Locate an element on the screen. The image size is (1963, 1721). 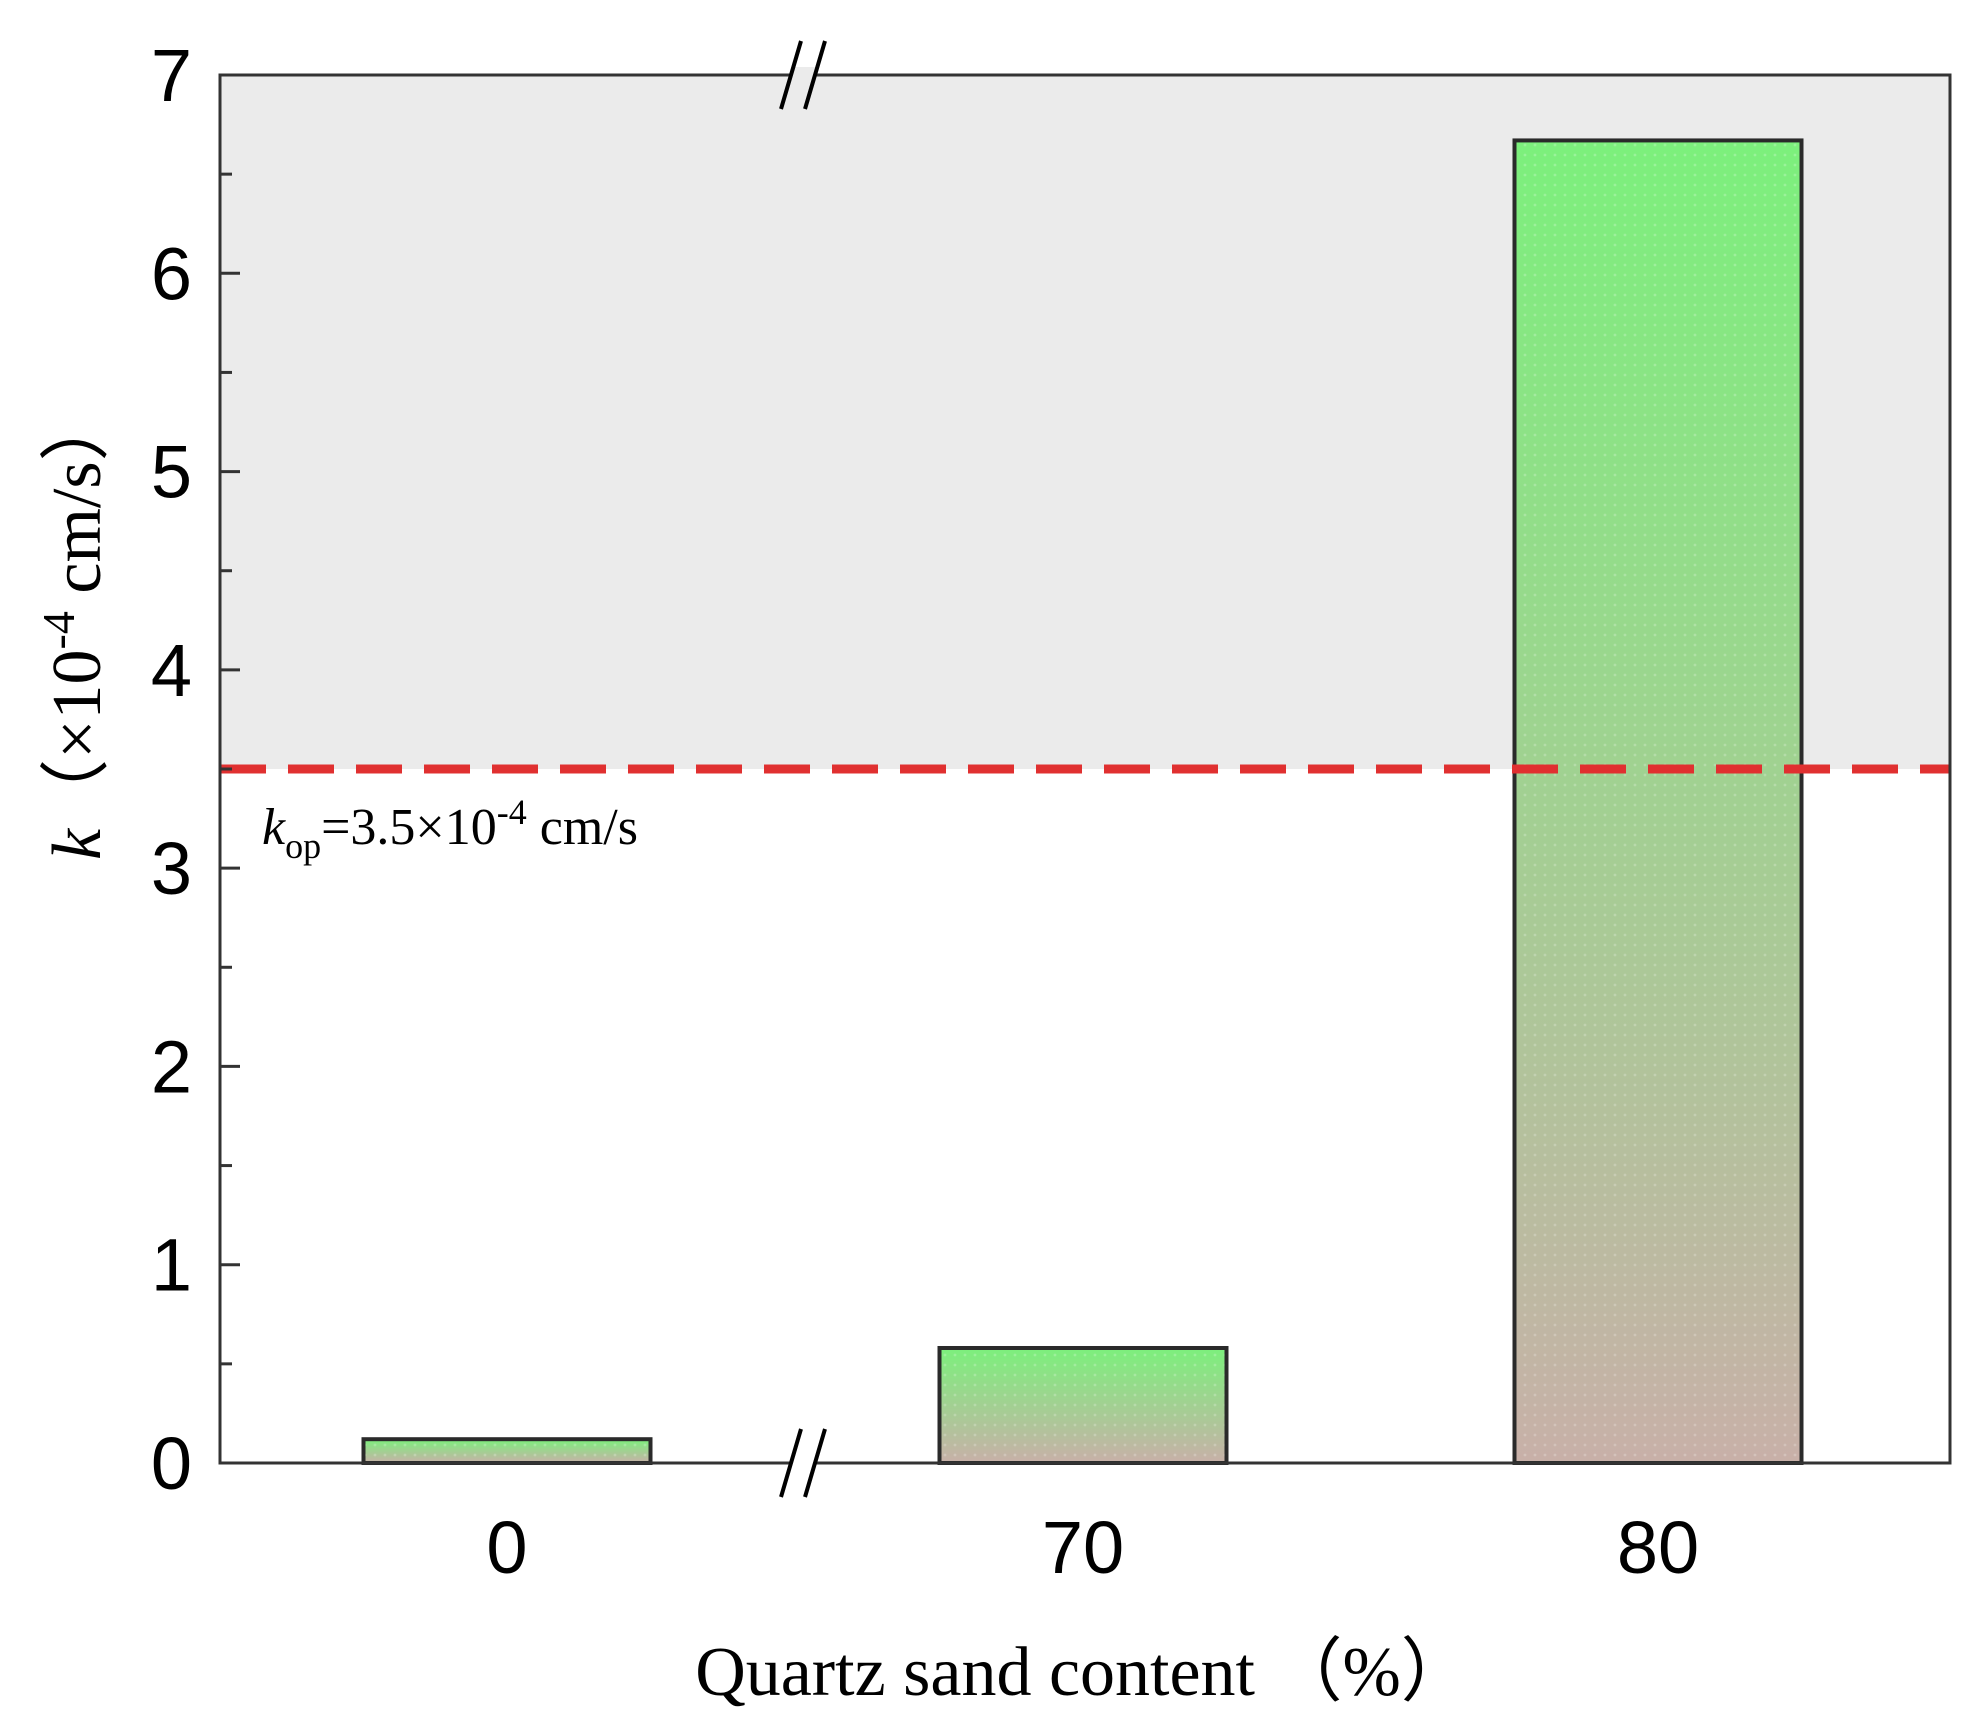
y-axis-label: k（×10-4 cm/s） is located at coordinates (74, 625).